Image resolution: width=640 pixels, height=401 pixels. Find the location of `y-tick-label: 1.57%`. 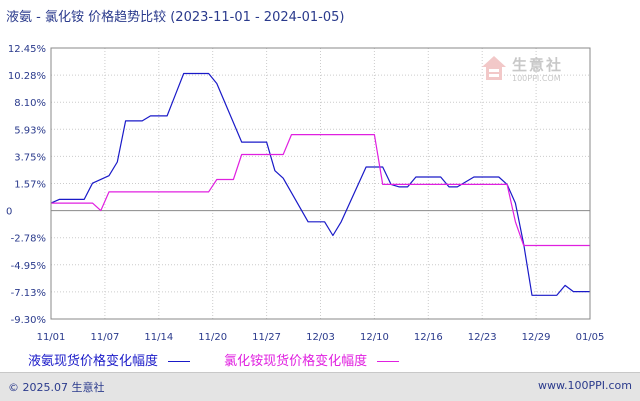

y-tick-label: 1.57% is located at coordinates (30, 185).